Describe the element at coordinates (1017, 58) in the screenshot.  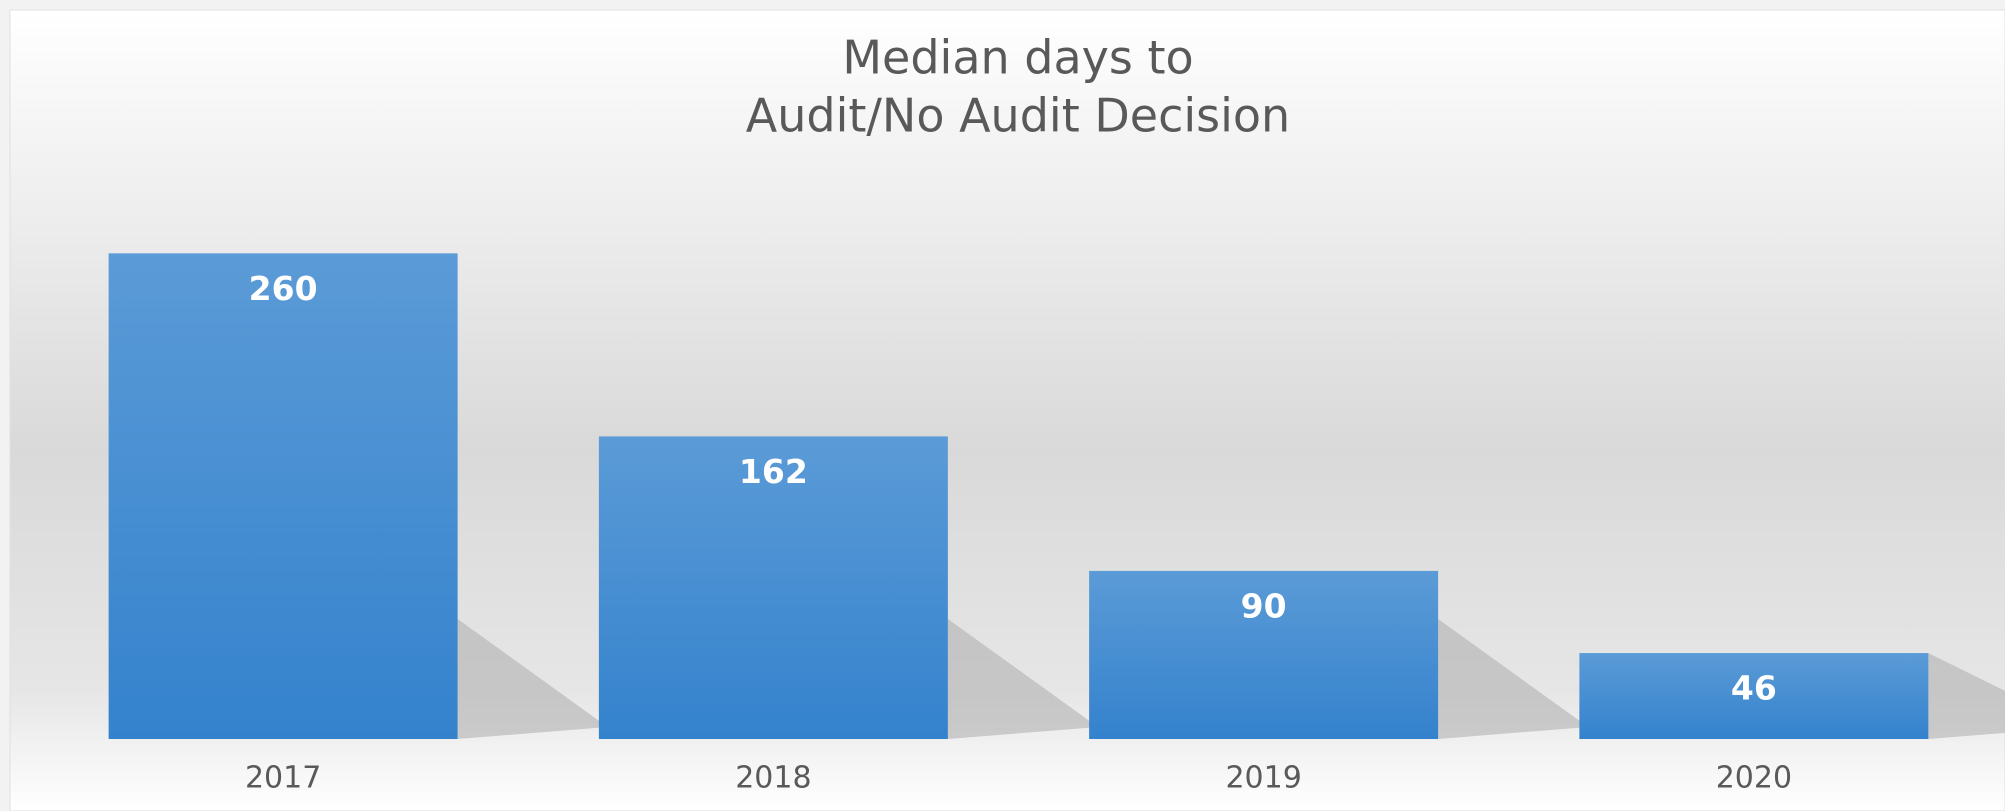
I see `chart-title: Median days to` at that location.